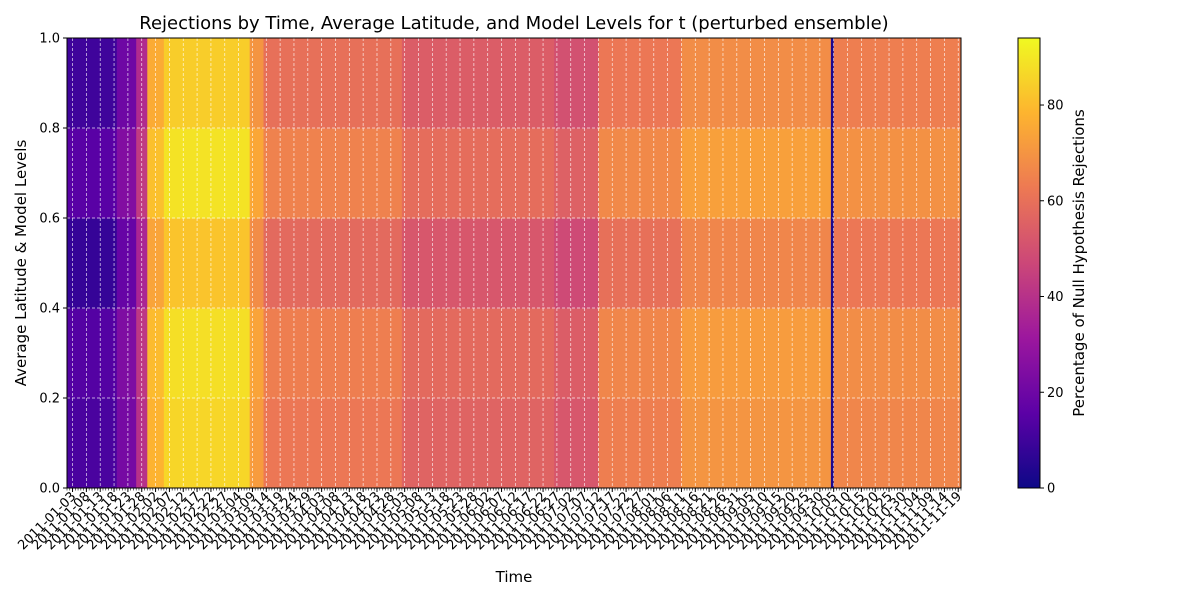 This screenshot has width=1200, height=604. I want to click on colorbar-tick-label: 60, so click(1055, 201).